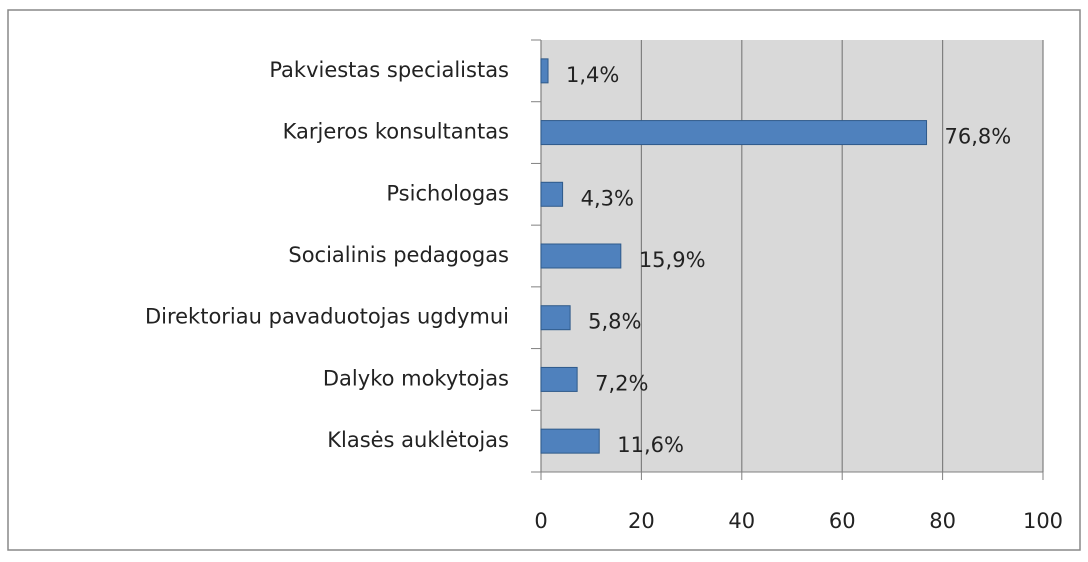 The image size is (1088, 562). What do you see at coordinates (672, 260) in the screenshot?
I see `value-label: 15,9%` at bounding box center [672, 260].